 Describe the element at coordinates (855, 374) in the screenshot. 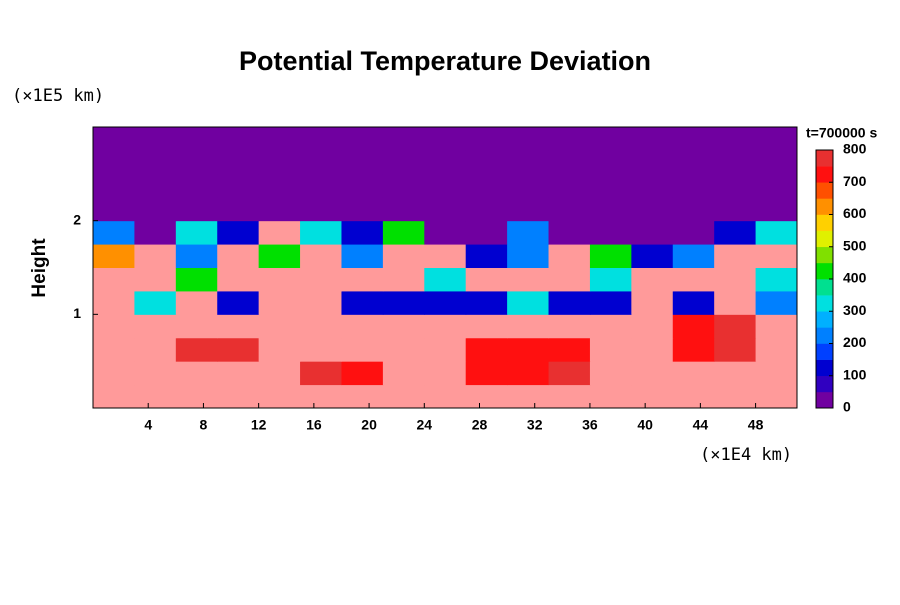

I see `colorbar-tick-label: 100` at that location.